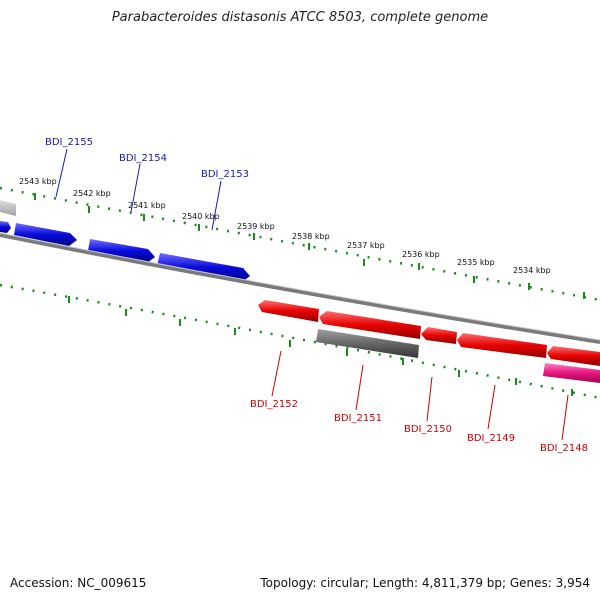 The image size is (600, 600). What do you see at coordinates (564, 448) in the screenshot?
I see `gene-label-bdi-2148: BDI_2148` at bounding box center [564, 448].